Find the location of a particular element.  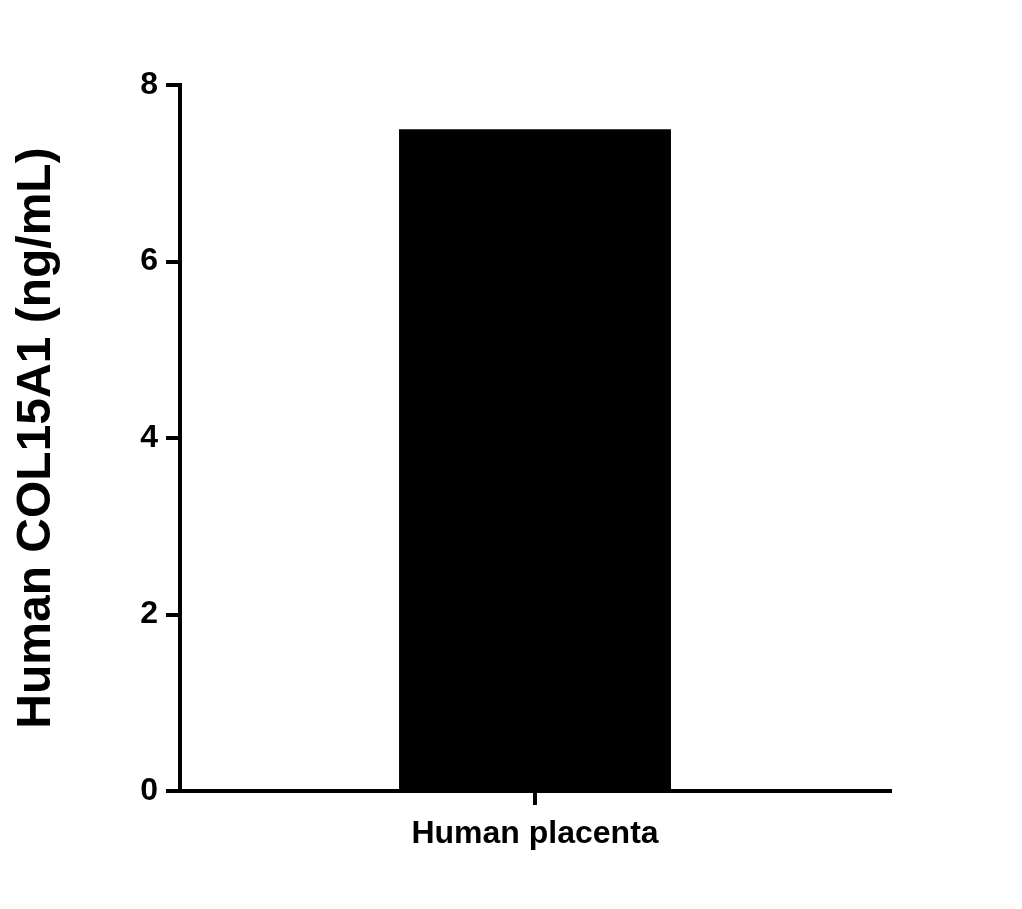

y-tick-label: 6 is located at coordinates (149, 259).